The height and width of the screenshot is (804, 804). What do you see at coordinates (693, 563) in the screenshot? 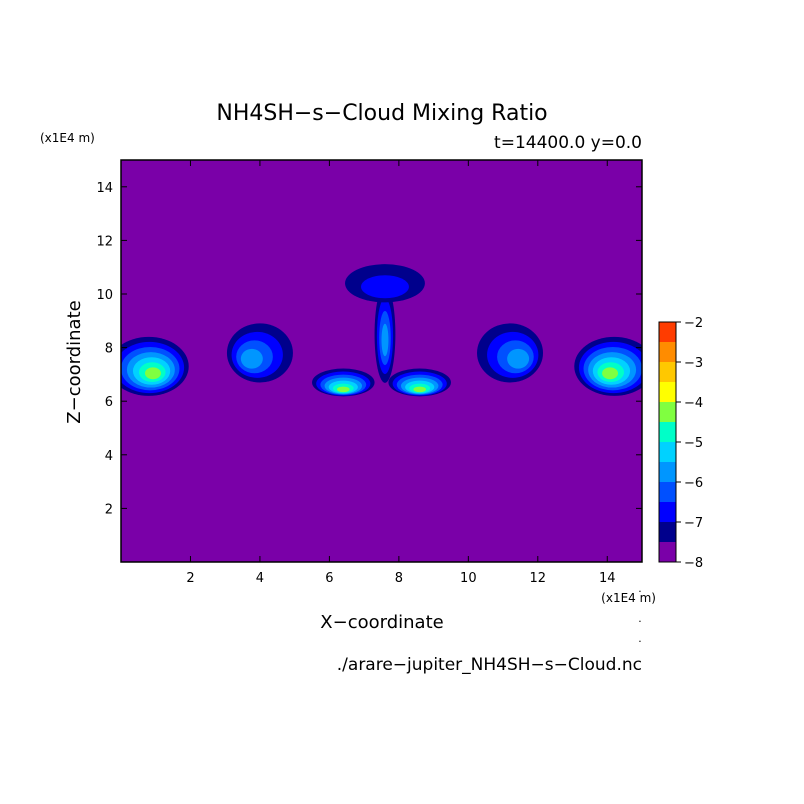
I see `colorbar-tick-label: −8` at bounding box center [693, 563].